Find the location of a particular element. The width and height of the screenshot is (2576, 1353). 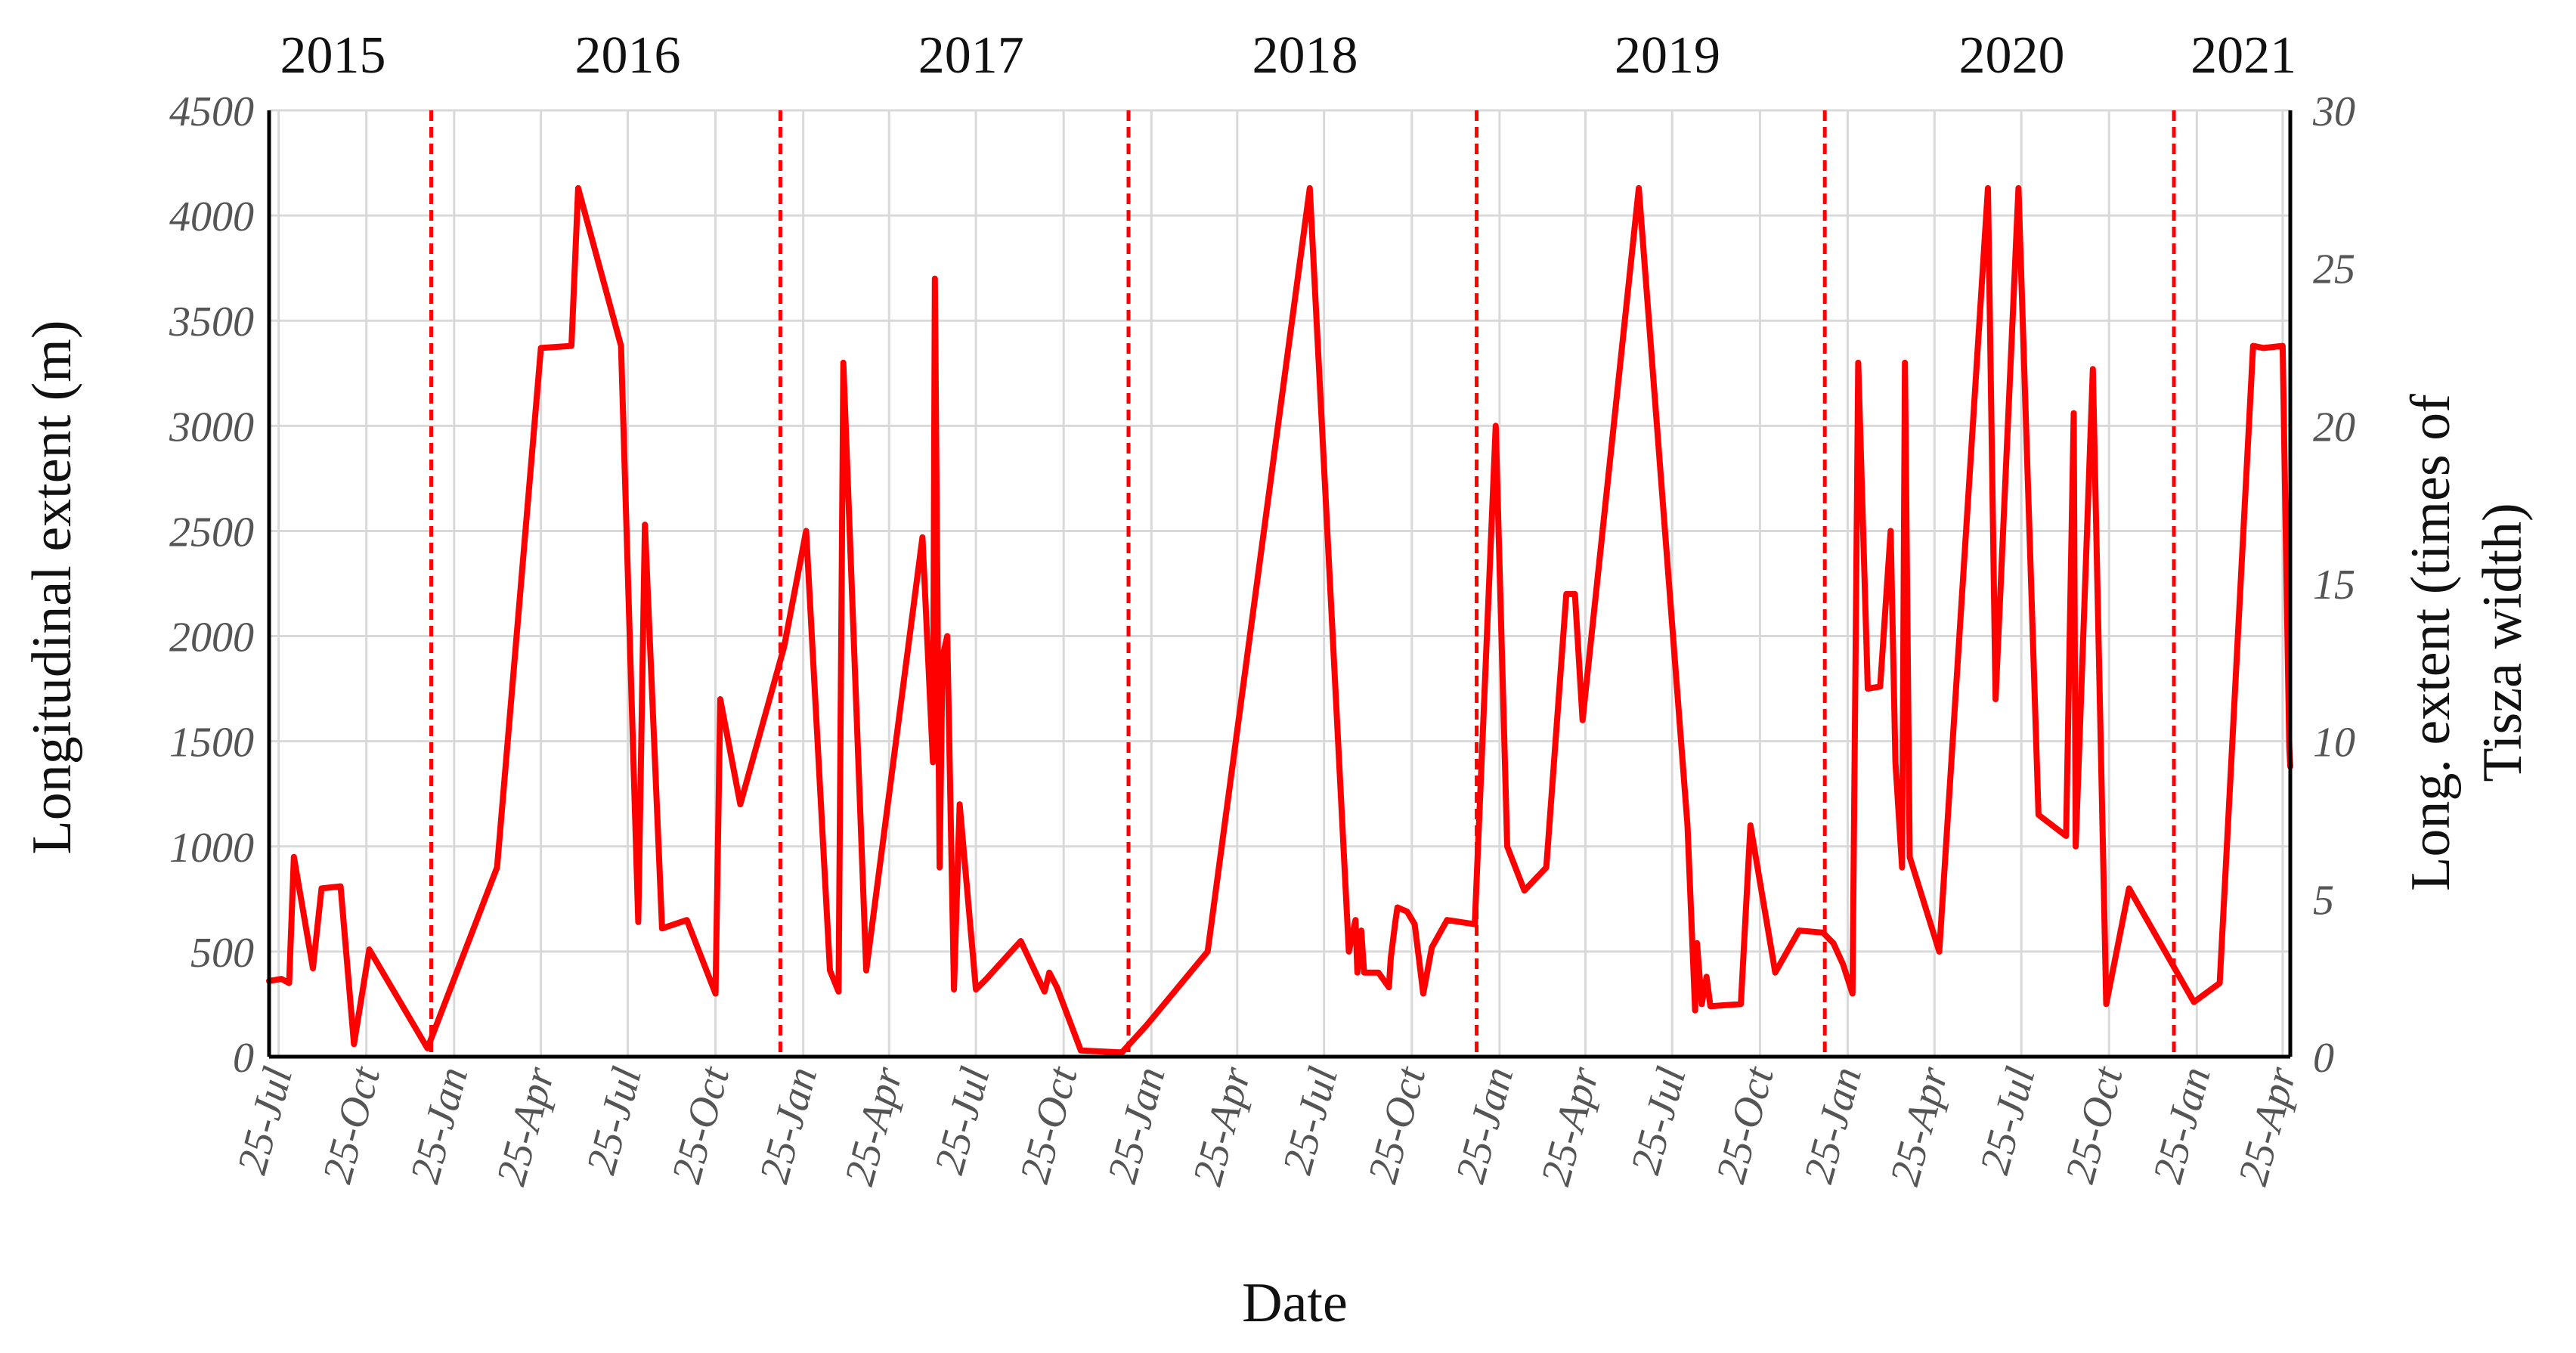

year-label: 2019 is located at coordinates (1667, 55).